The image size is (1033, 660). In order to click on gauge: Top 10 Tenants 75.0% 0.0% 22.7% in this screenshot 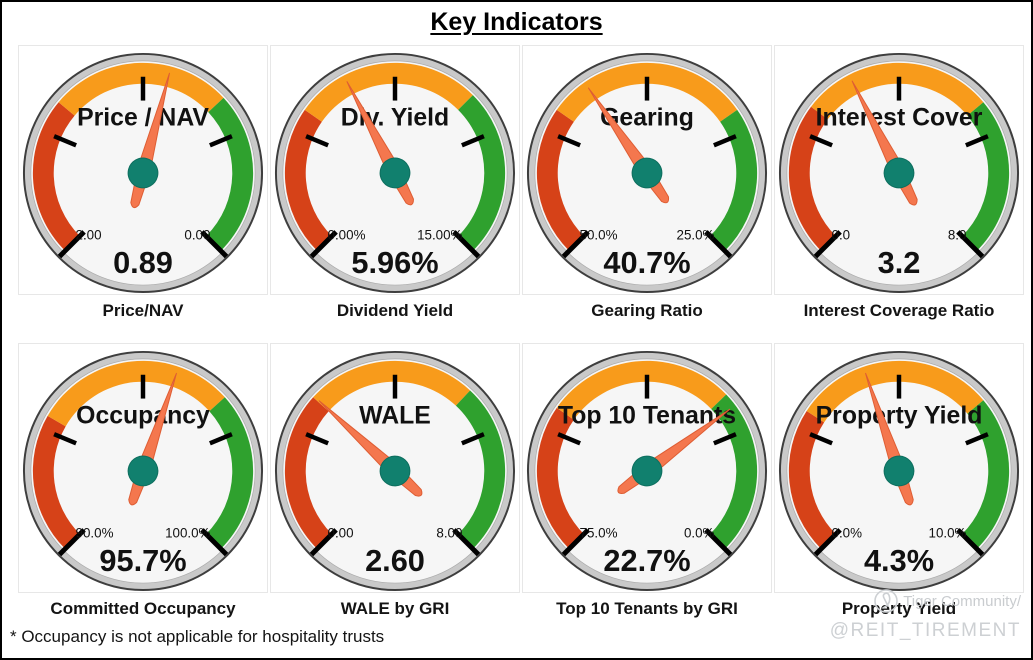, I will do `click(647, 468)`.